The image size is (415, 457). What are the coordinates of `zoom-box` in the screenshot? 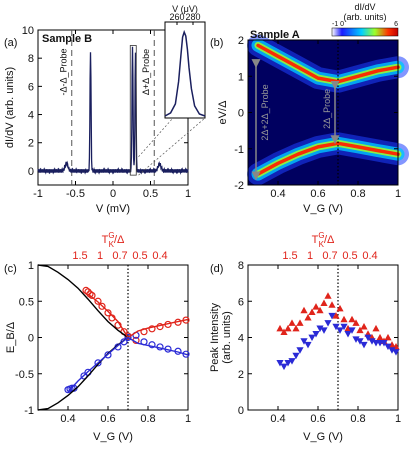 It's located at (133, 110).